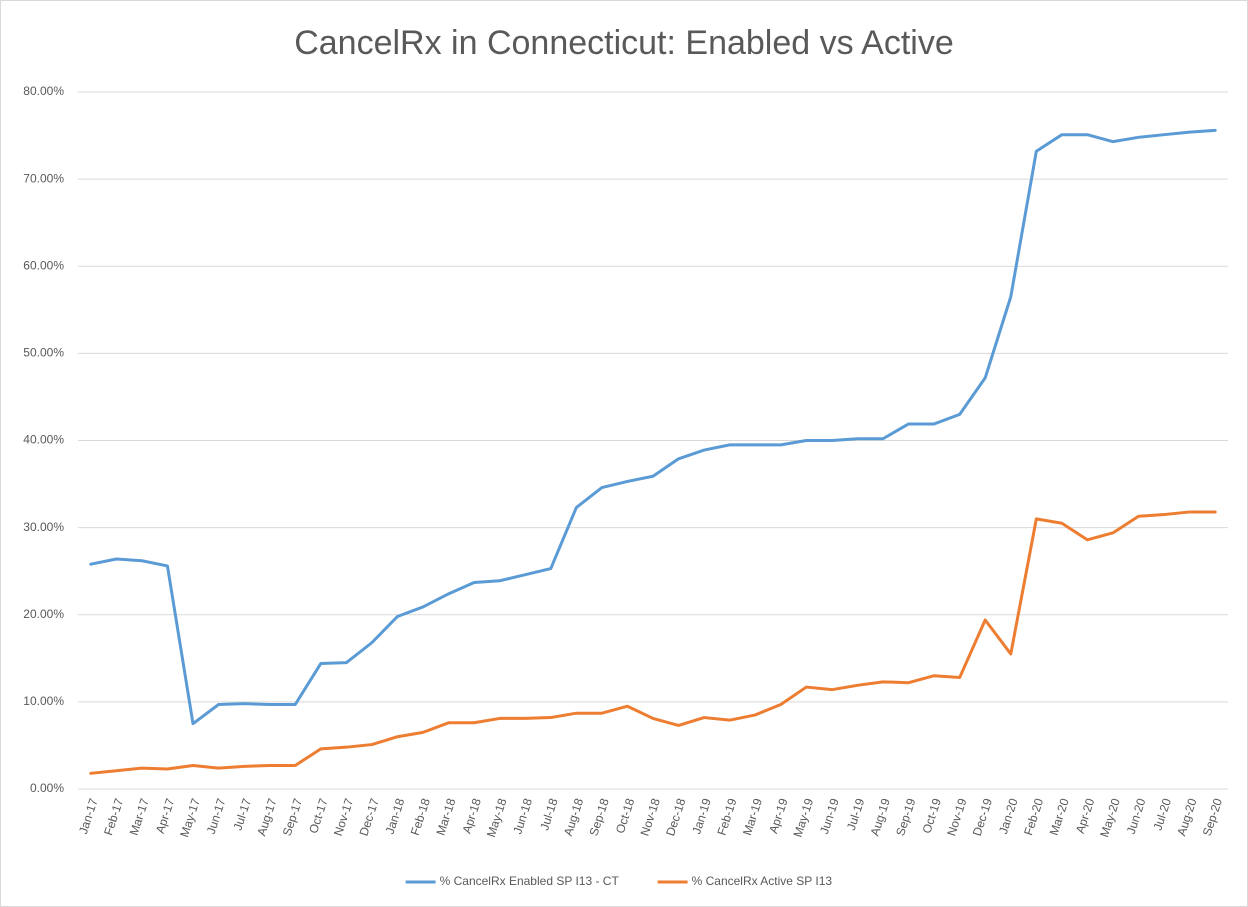  Describe the element at coordinates (43, 353) in the screenshot. I see `y-tick-label: 50.00%` at that location.